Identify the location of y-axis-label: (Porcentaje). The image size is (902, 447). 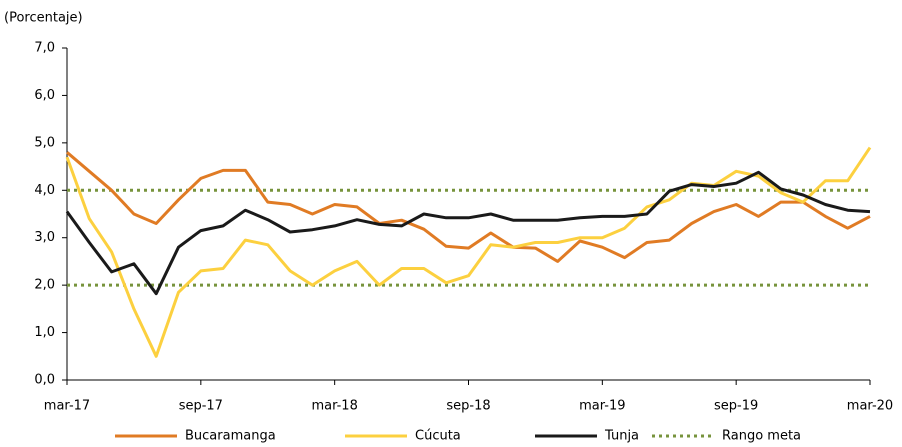
(43, 18).